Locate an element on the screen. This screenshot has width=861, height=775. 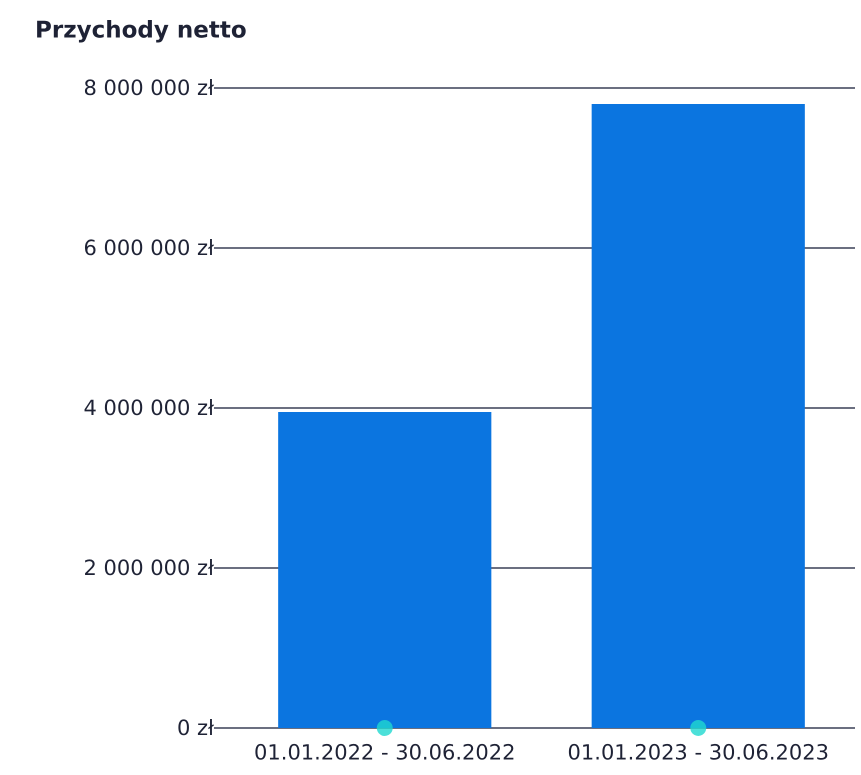
y-tick-label: 6 000 000 zł is located at coordinates (148, 248).